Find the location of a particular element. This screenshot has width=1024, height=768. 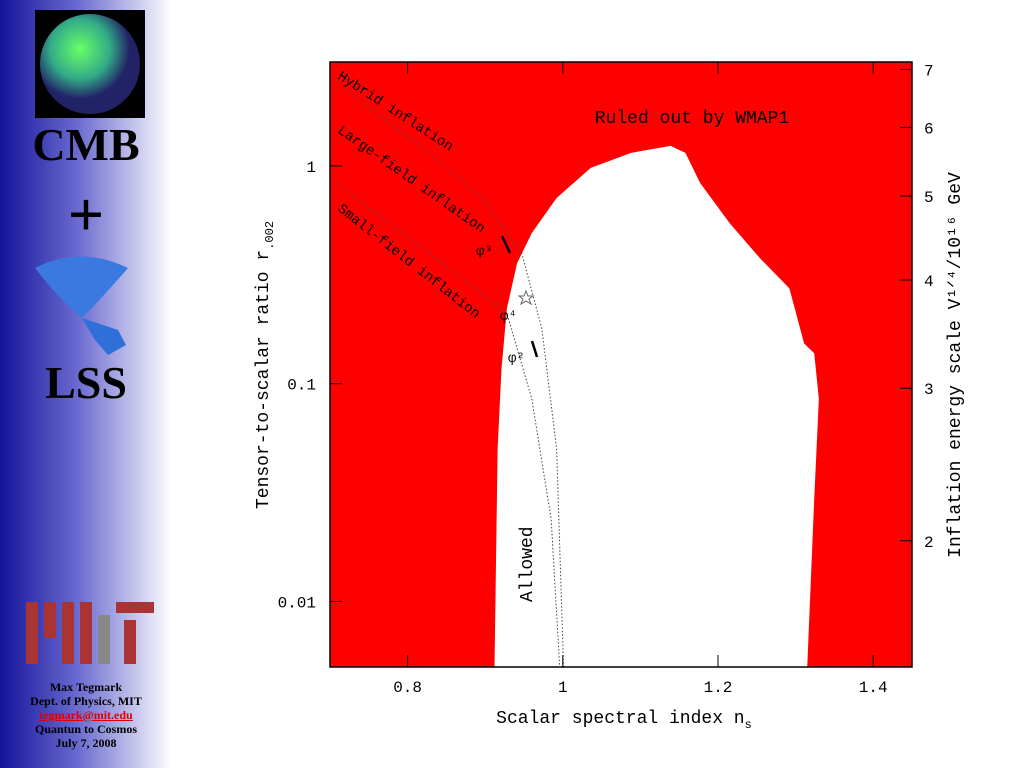

y2-tick-label: 4 is located at coordinates (929, 282).